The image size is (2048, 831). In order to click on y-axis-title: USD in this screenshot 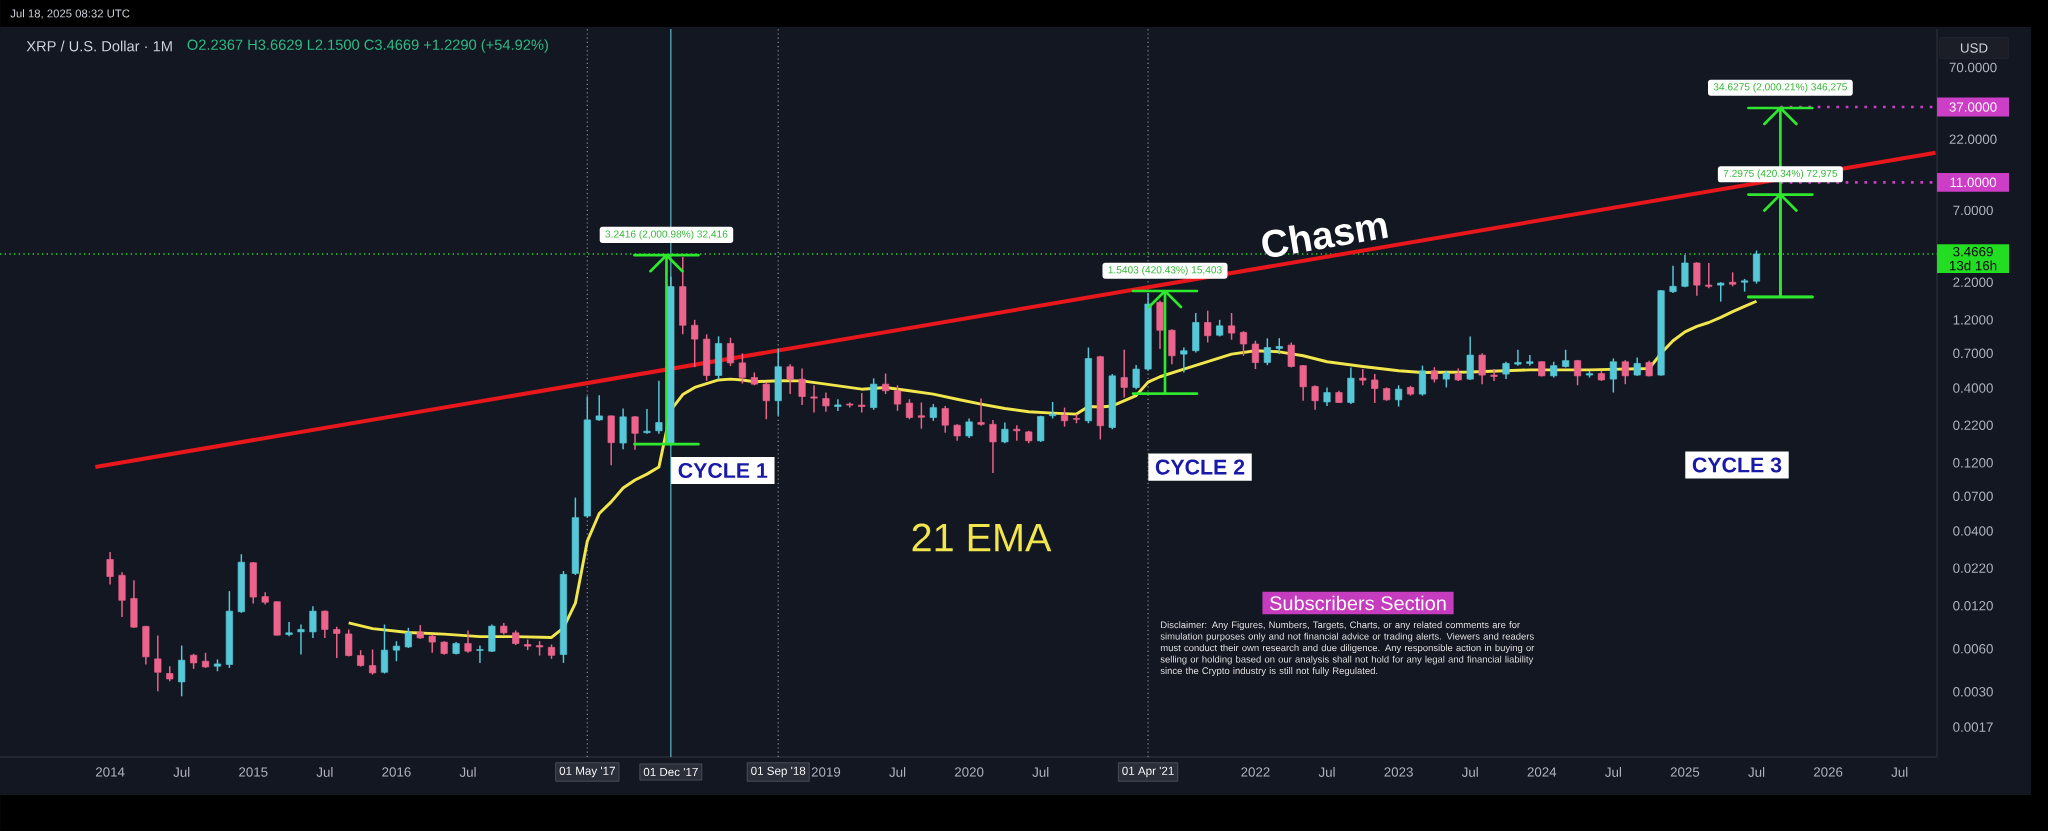, I will do `click(1974, 48)`.